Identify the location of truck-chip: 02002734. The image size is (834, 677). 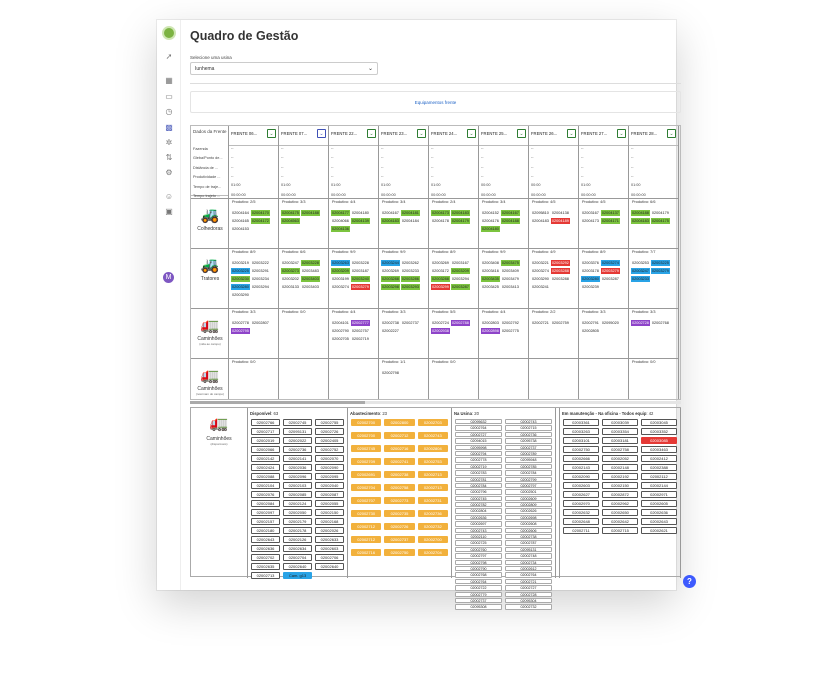
(528, 562).